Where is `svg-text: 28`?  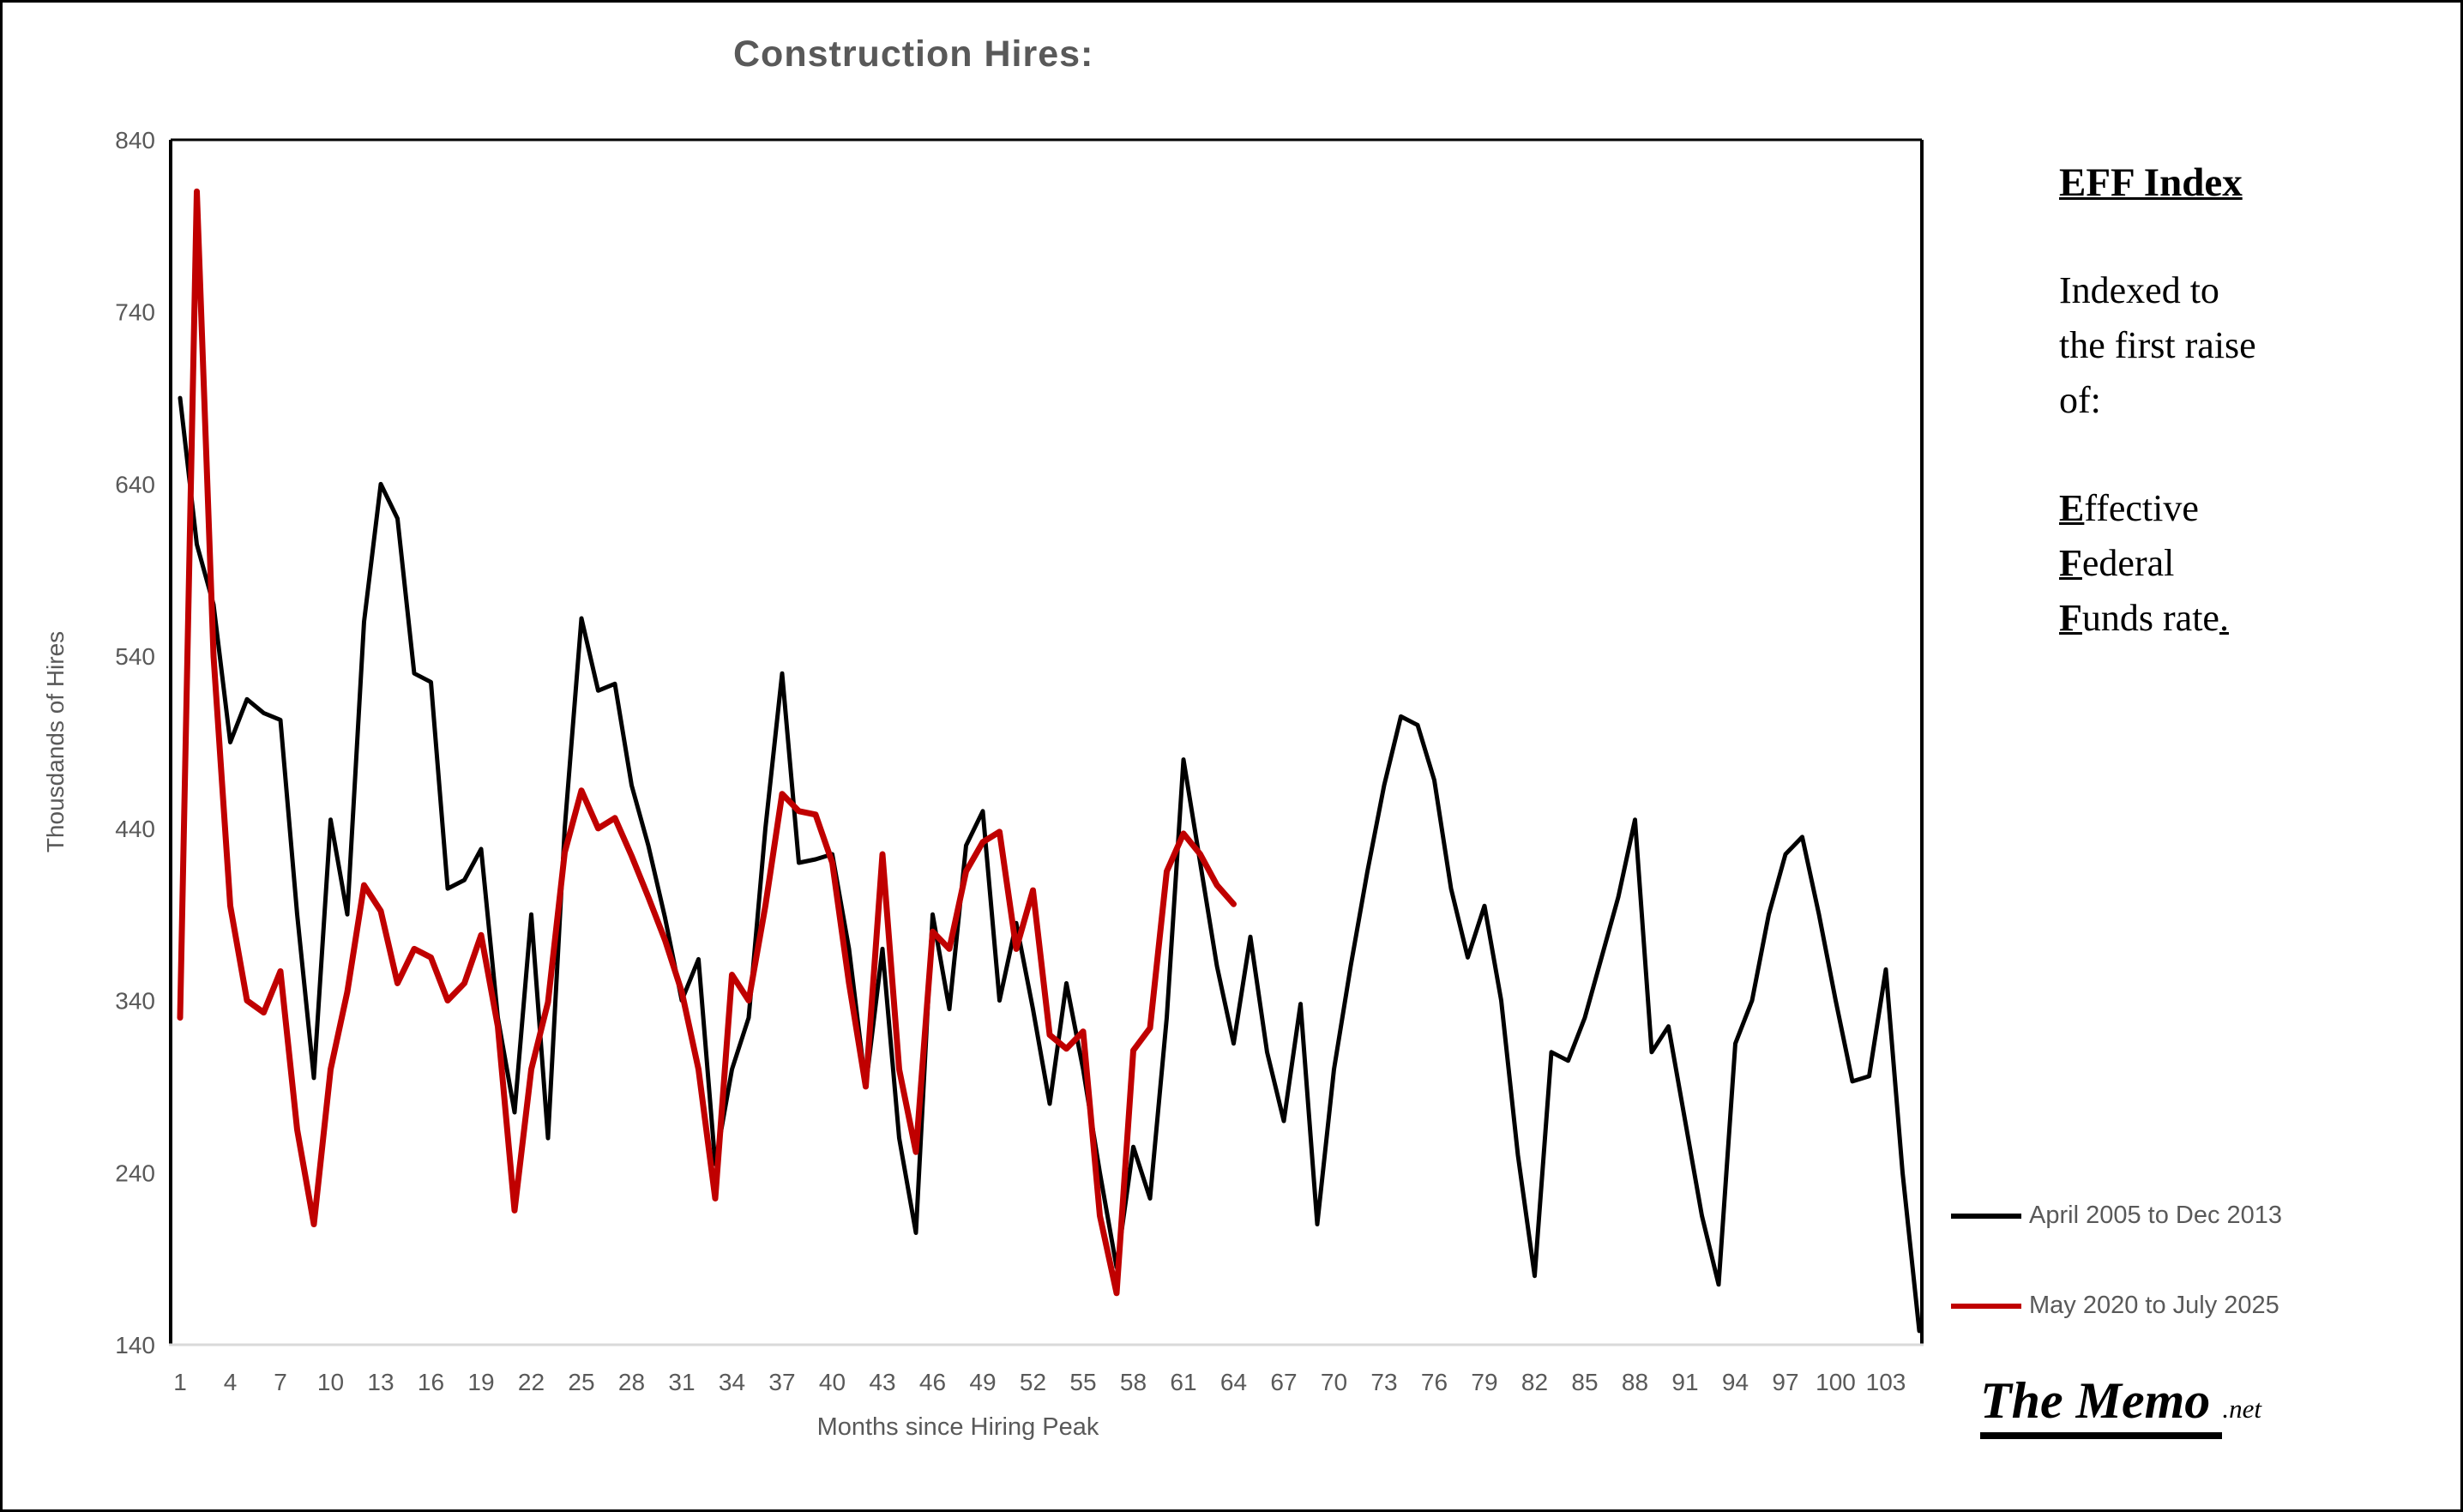 svg-text: 28 is located at coordinates (631, 1382).